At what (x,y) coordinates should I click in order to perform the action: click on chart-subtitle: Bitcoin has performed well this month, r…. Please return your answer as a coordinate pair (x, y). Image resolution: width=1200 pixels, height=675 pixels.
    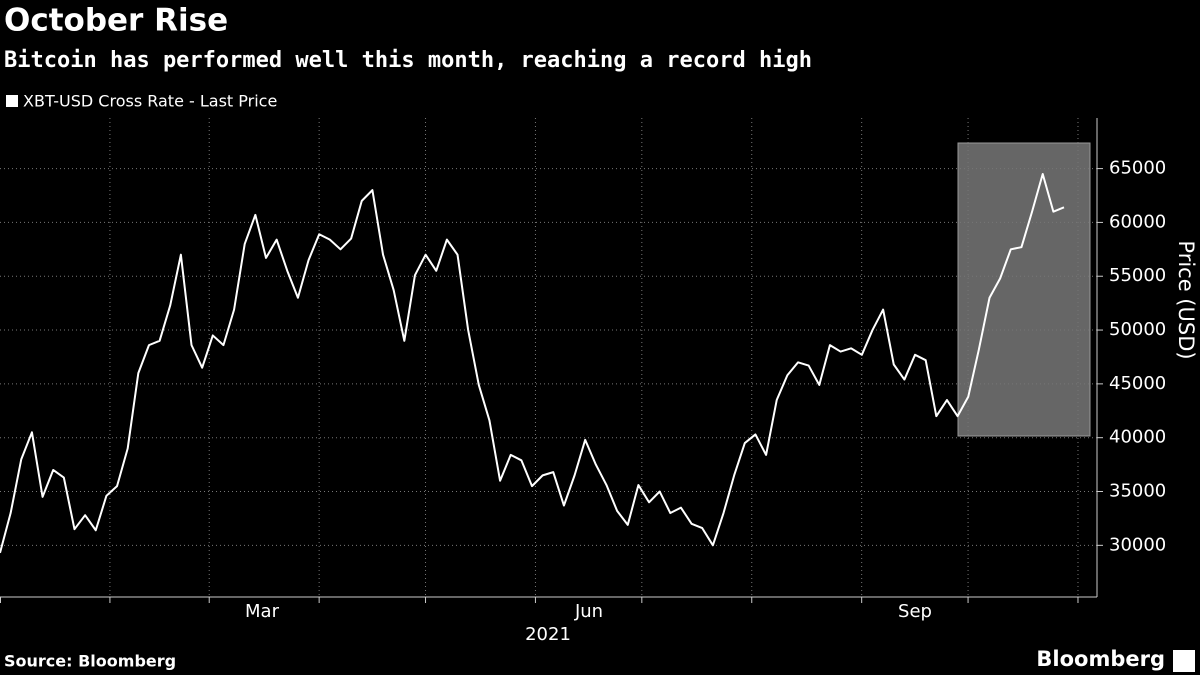
    Looking at the image, I should click on (408, 60).